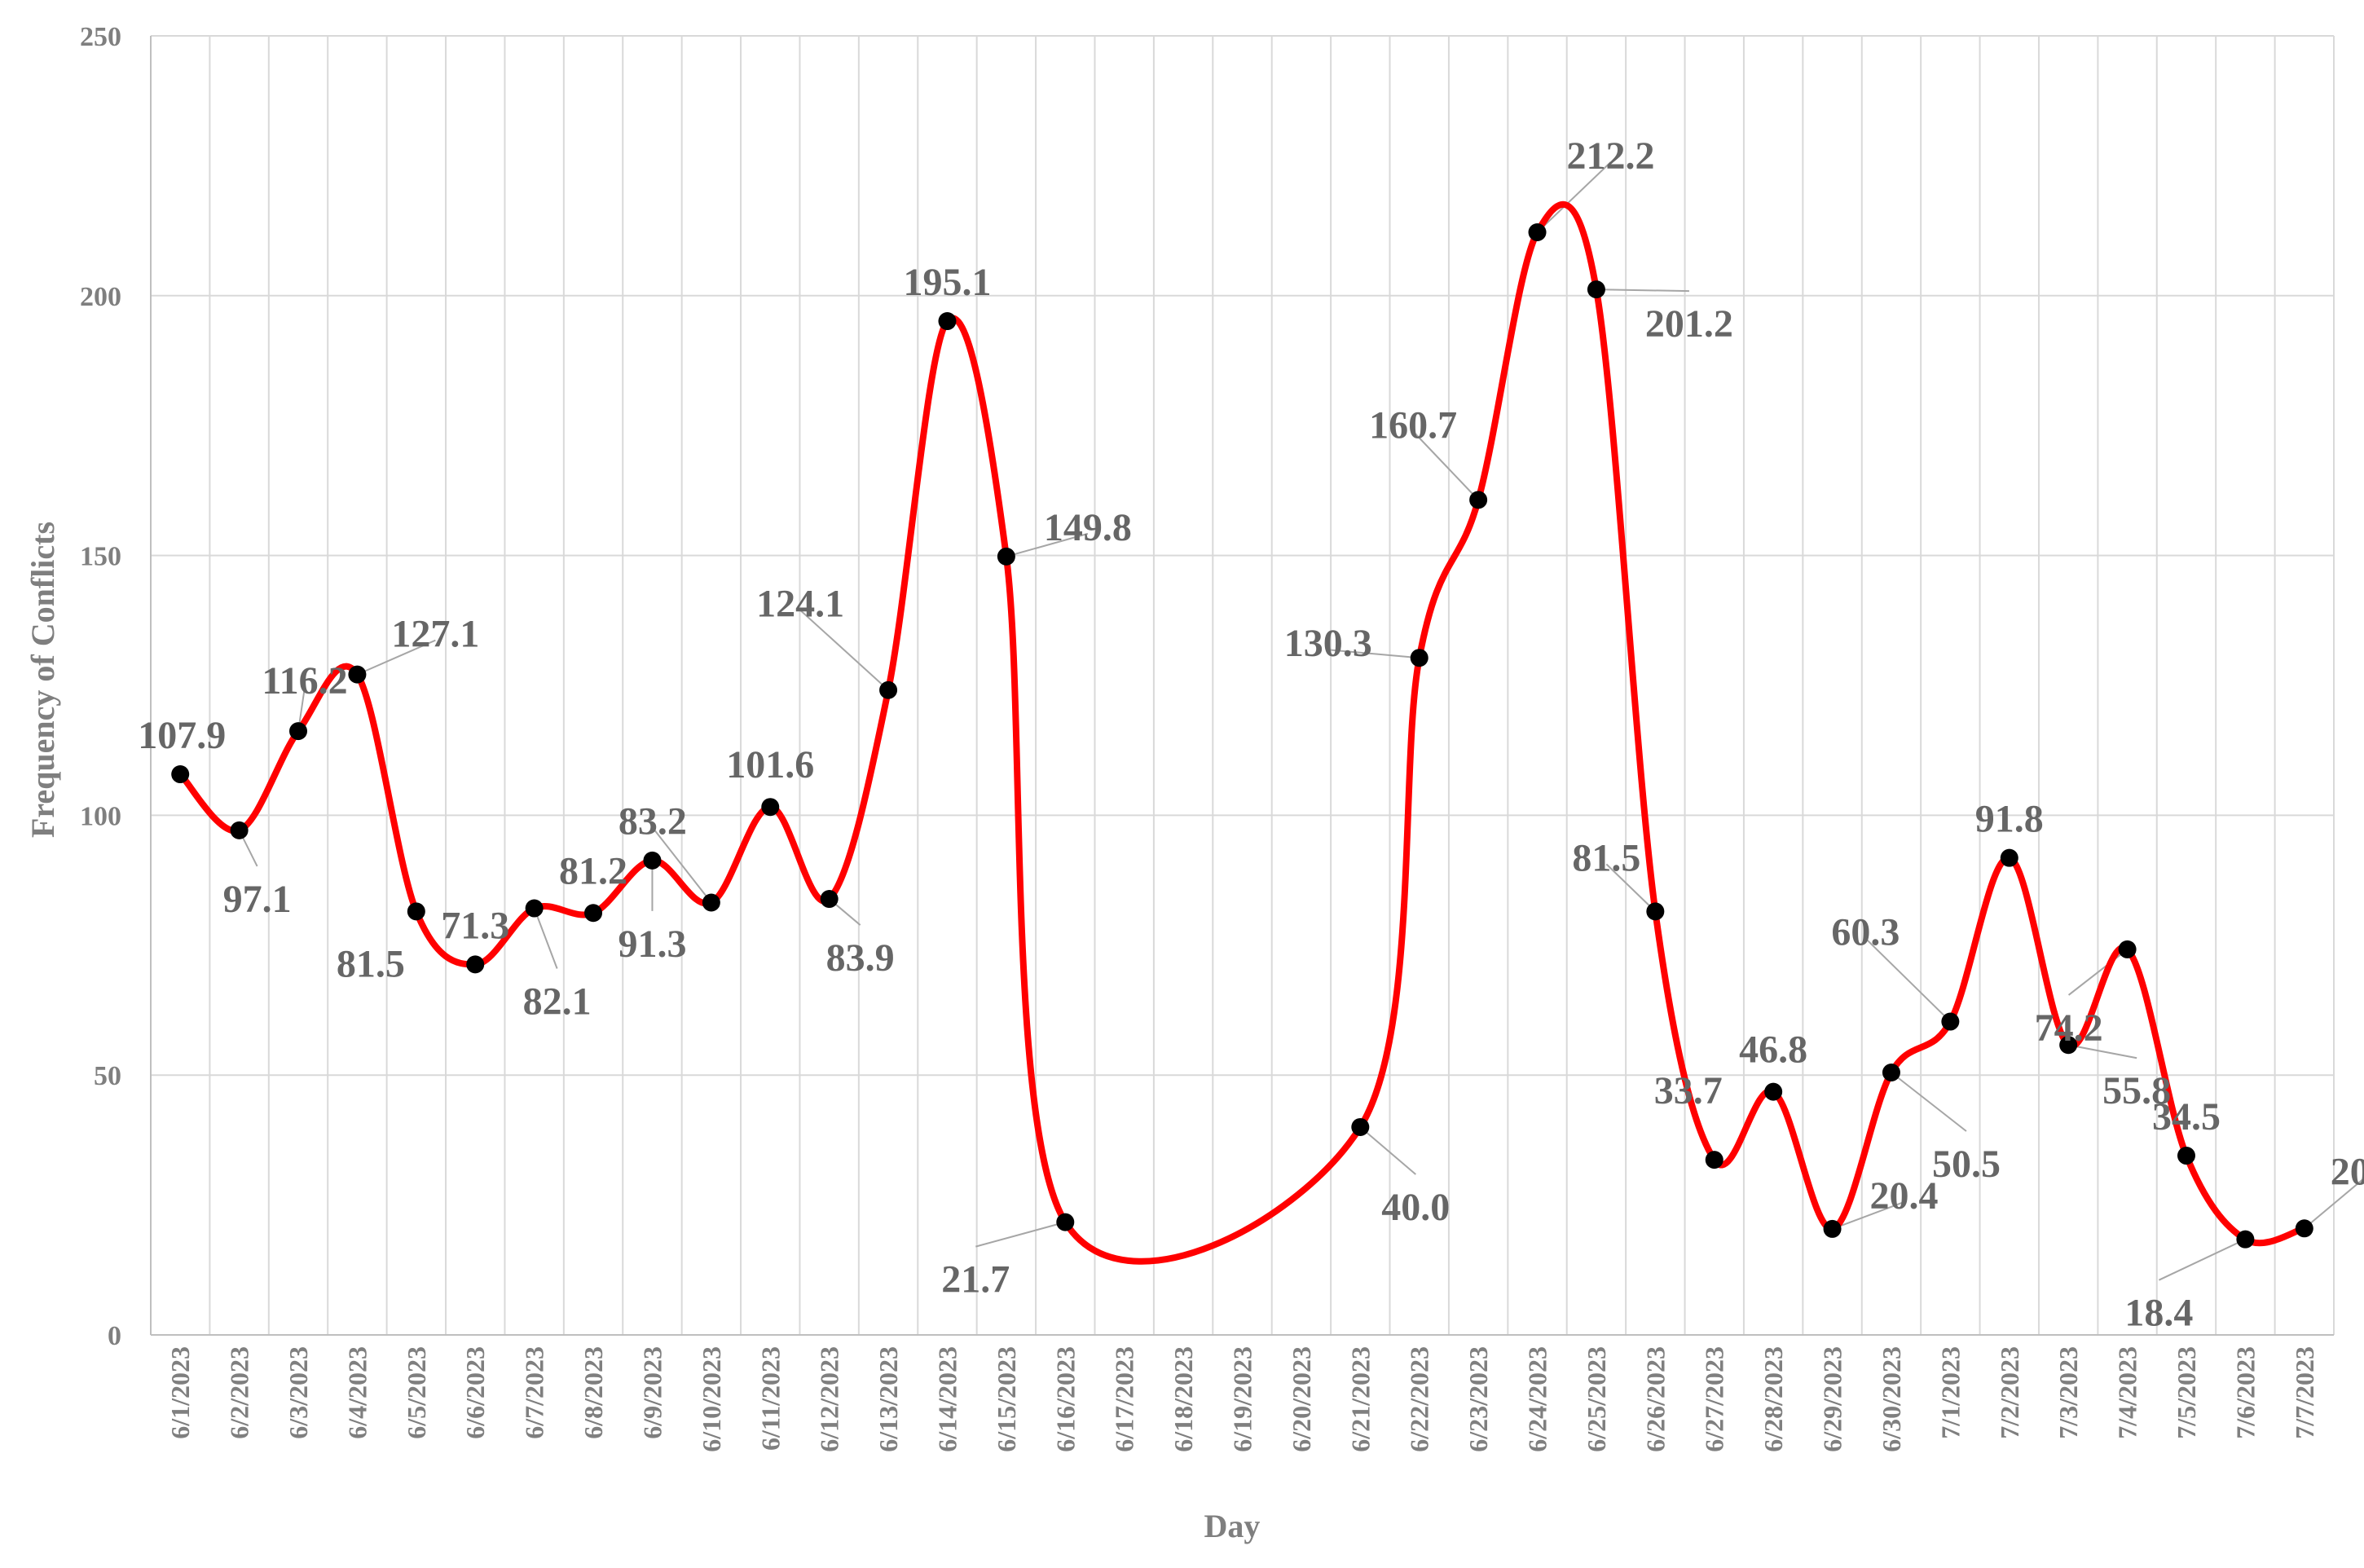  What do you see at coordinates (1088, 527) in the screenshot?
I see `data-label: 149.8` at bounding box center [1088, 527].